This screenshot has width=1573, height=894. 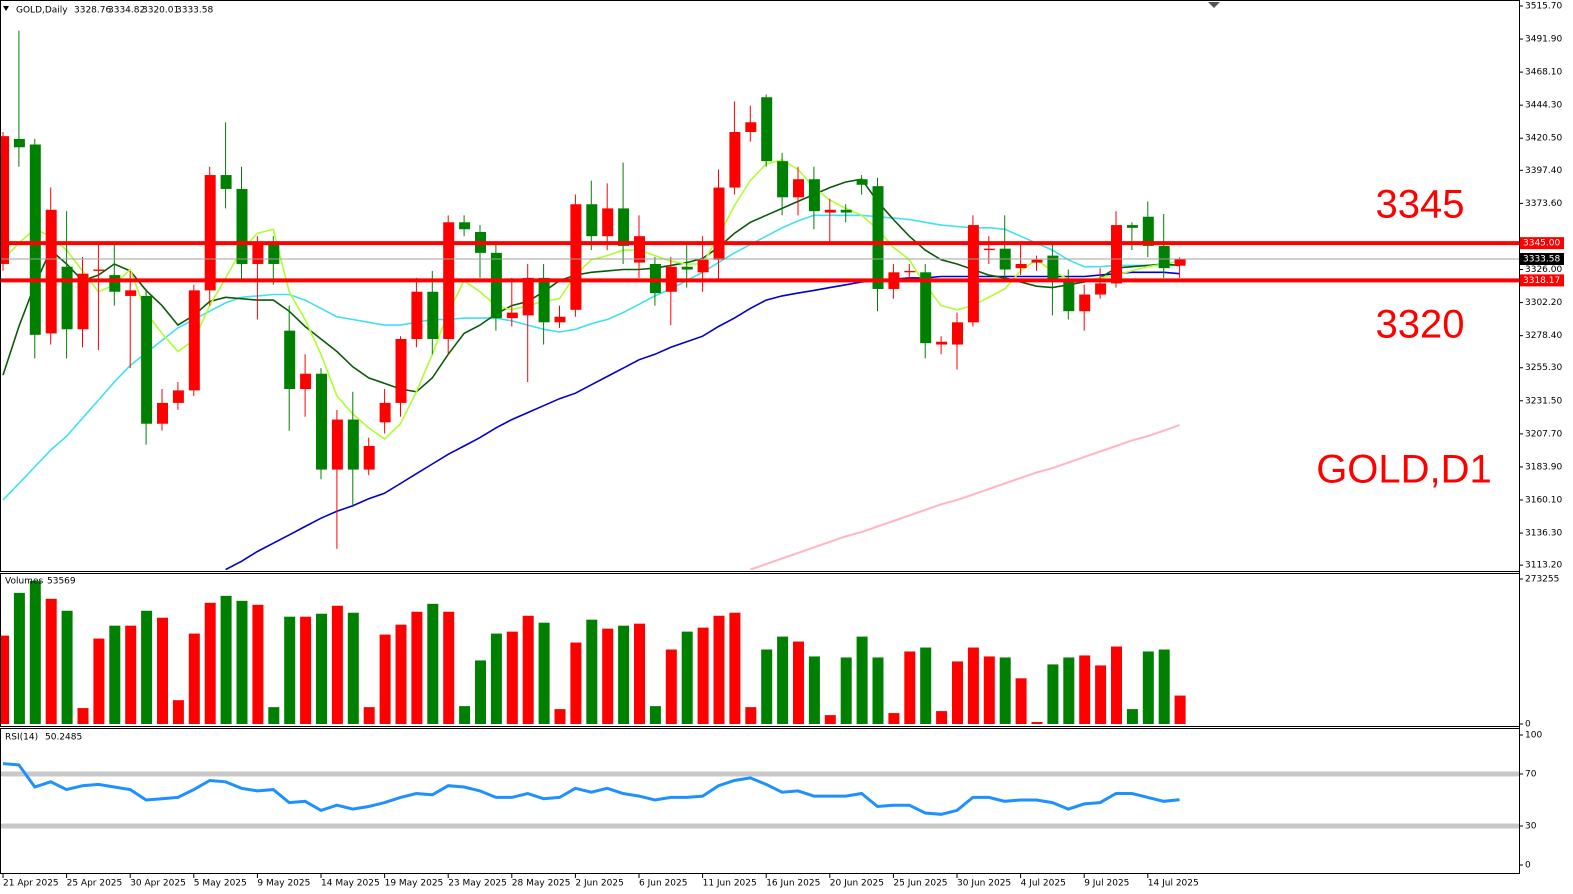 I want to click on x-tick-label: 9 May 2025, so click(x=283, y=884).